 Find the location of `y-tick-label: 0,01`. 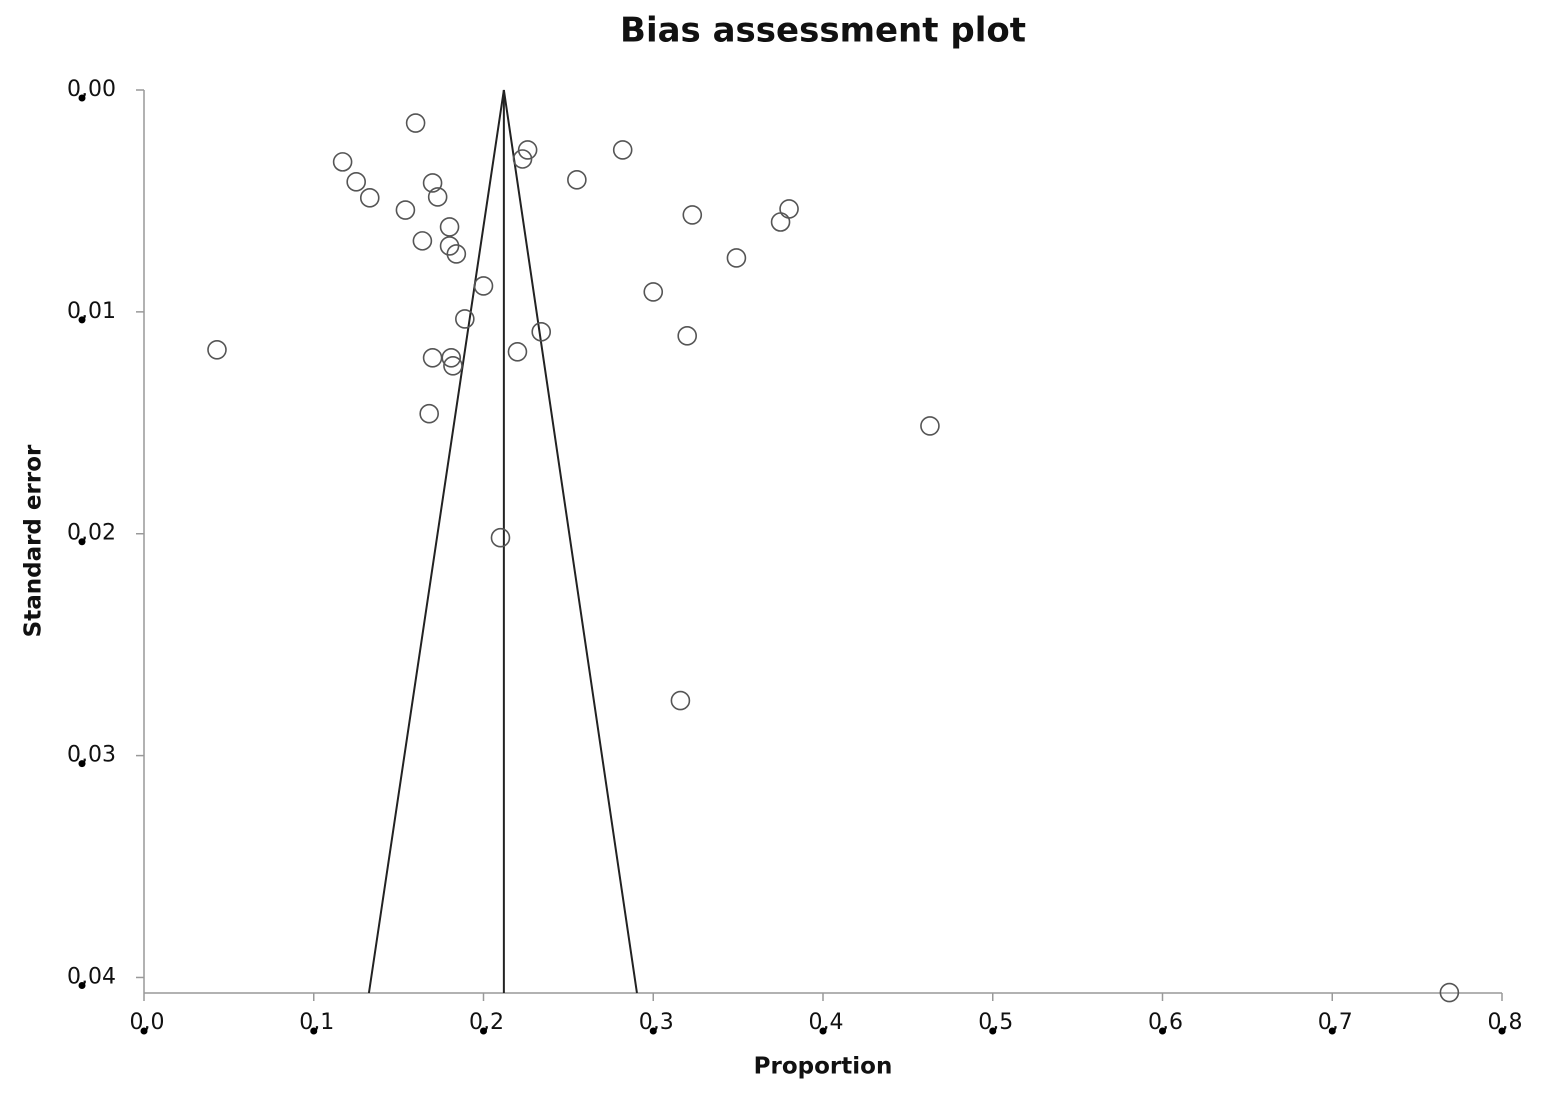

y-tick-label: 0,01 is located at coordinates (91, 311).